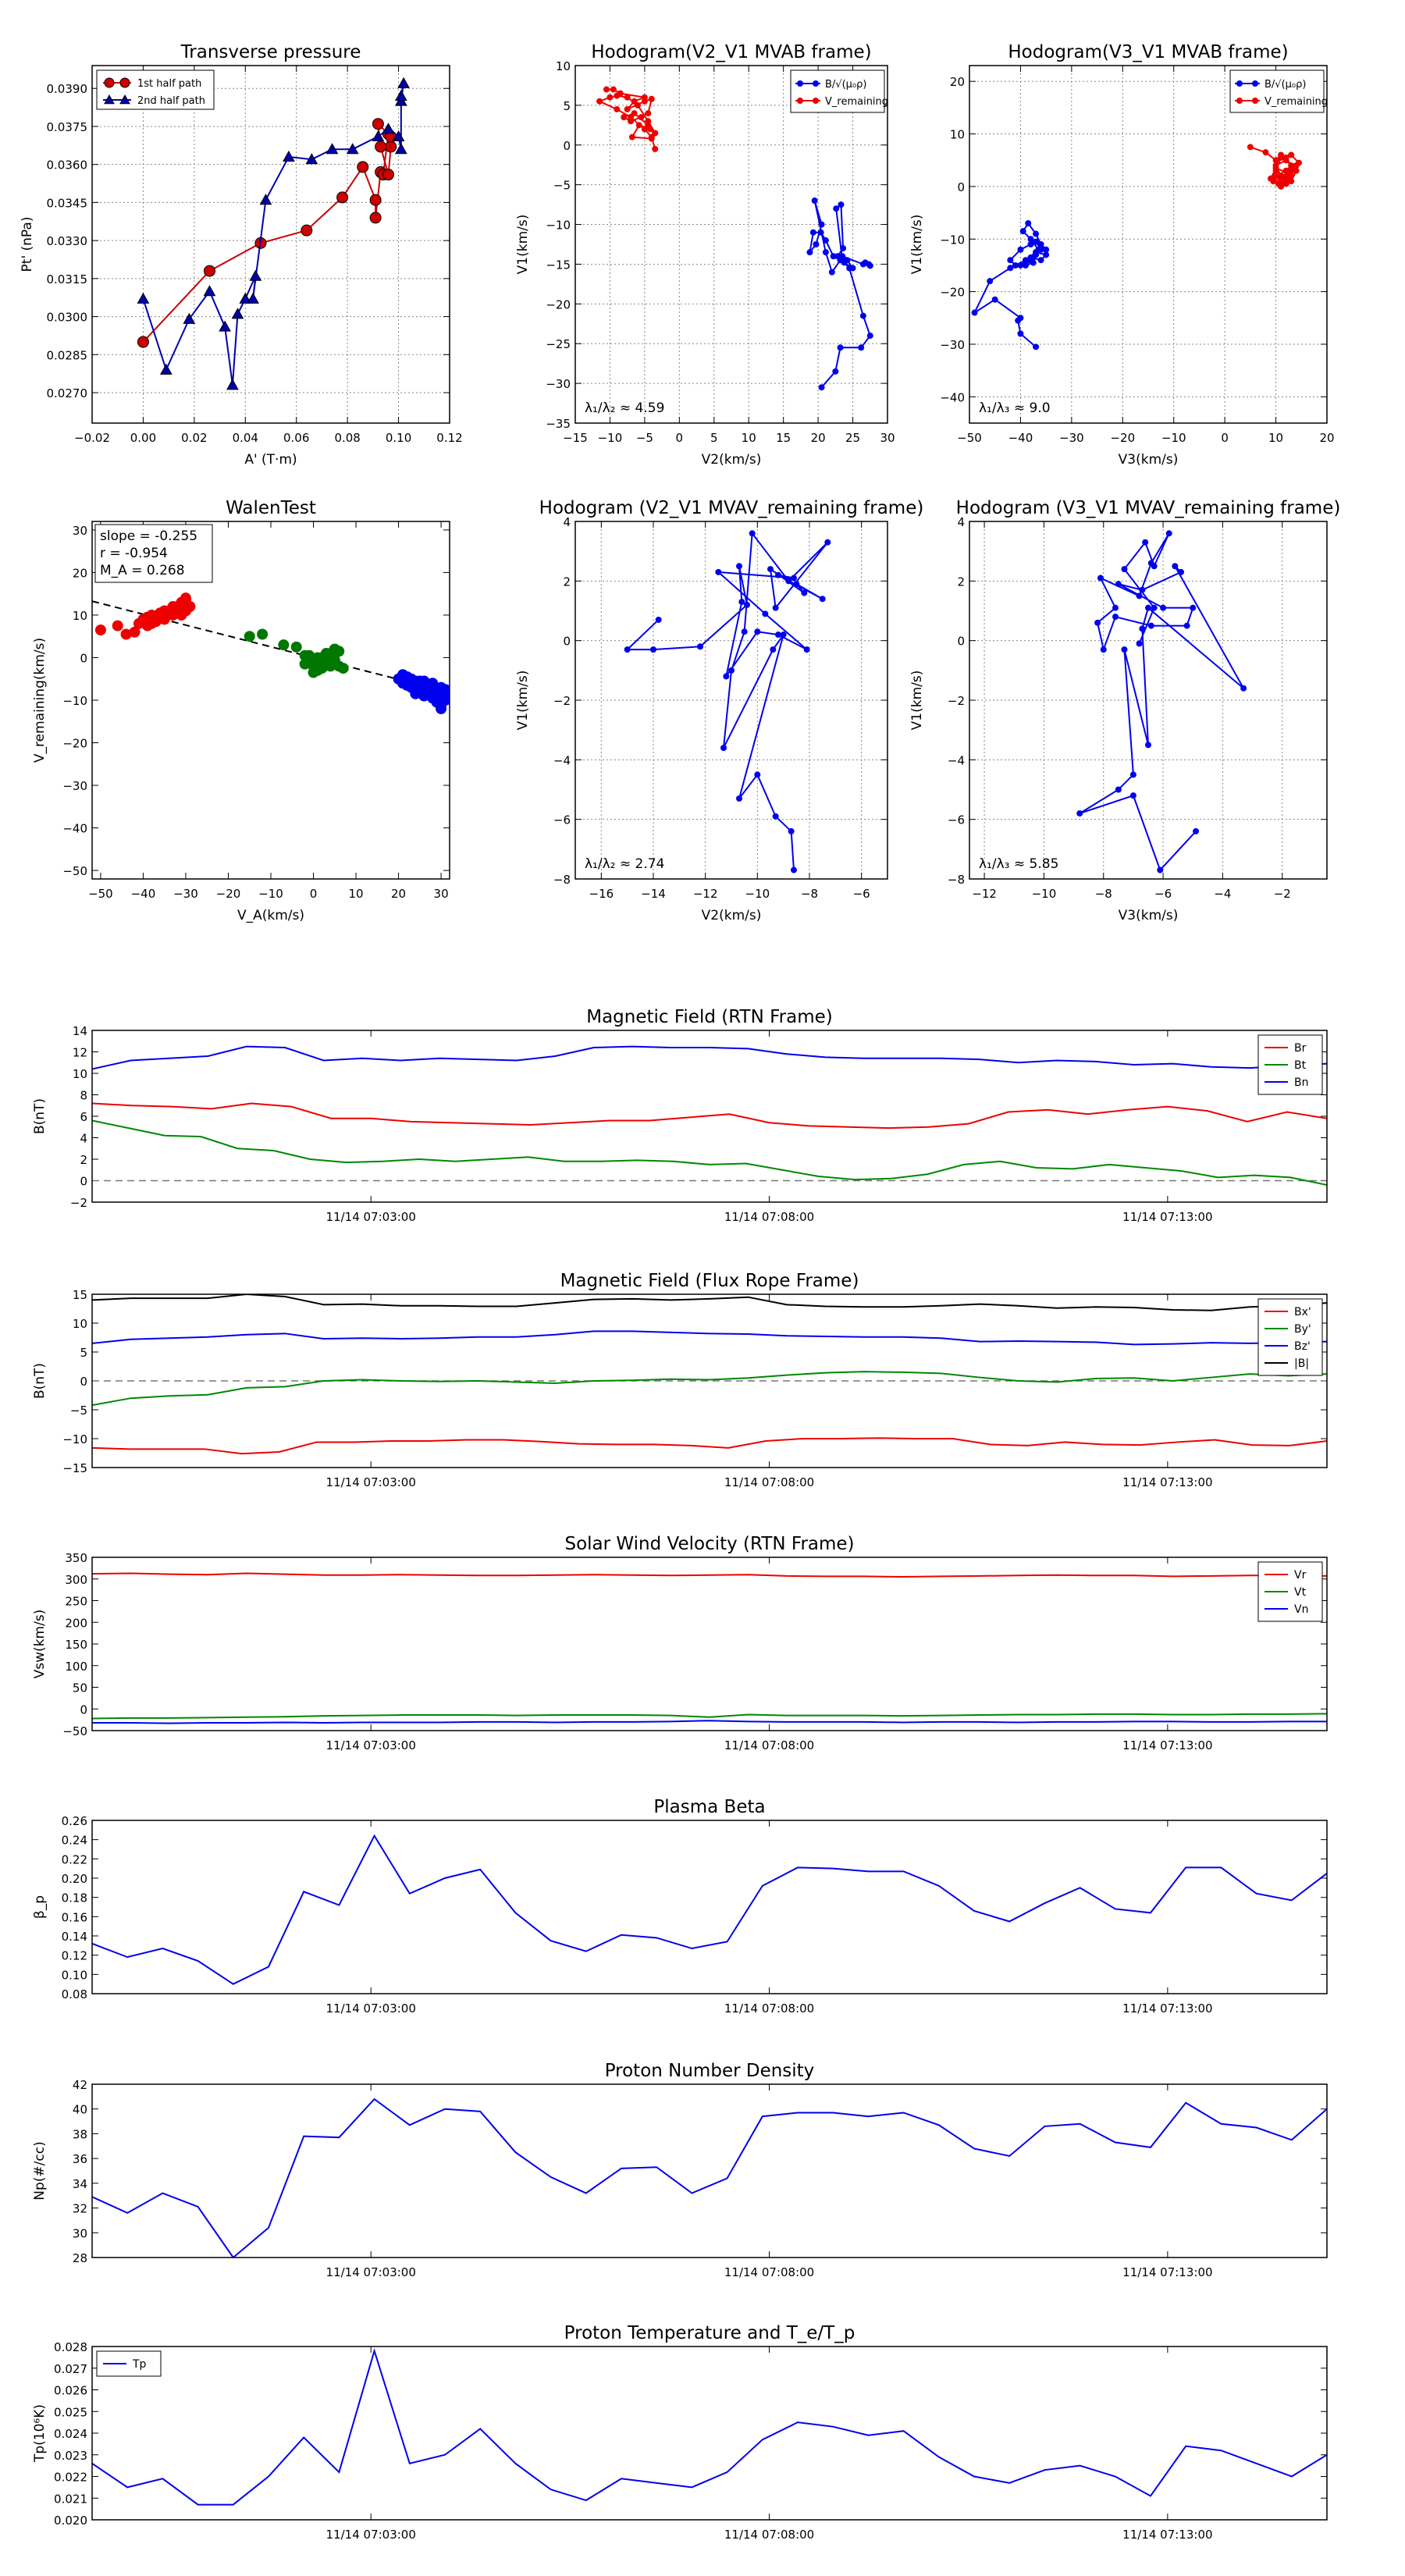 This screenshot has width=1405, height=2576. Describe the element at coordinates (398, 438) in the screenshot. I see `x-tick-label: 0.10` at that location.